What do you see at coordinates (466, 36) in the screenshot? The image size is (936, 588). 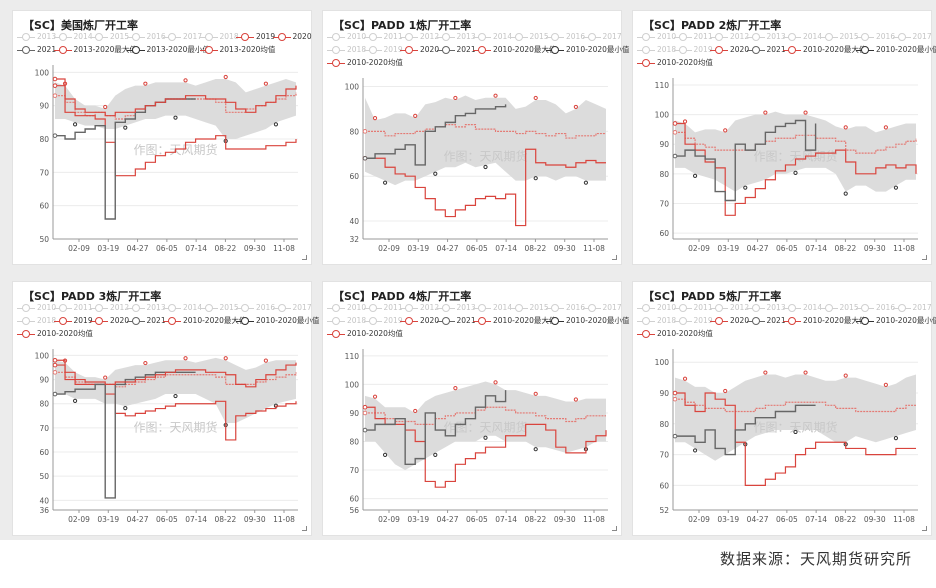 I see `legend-label: 2013` at bounding box center [466, 36].